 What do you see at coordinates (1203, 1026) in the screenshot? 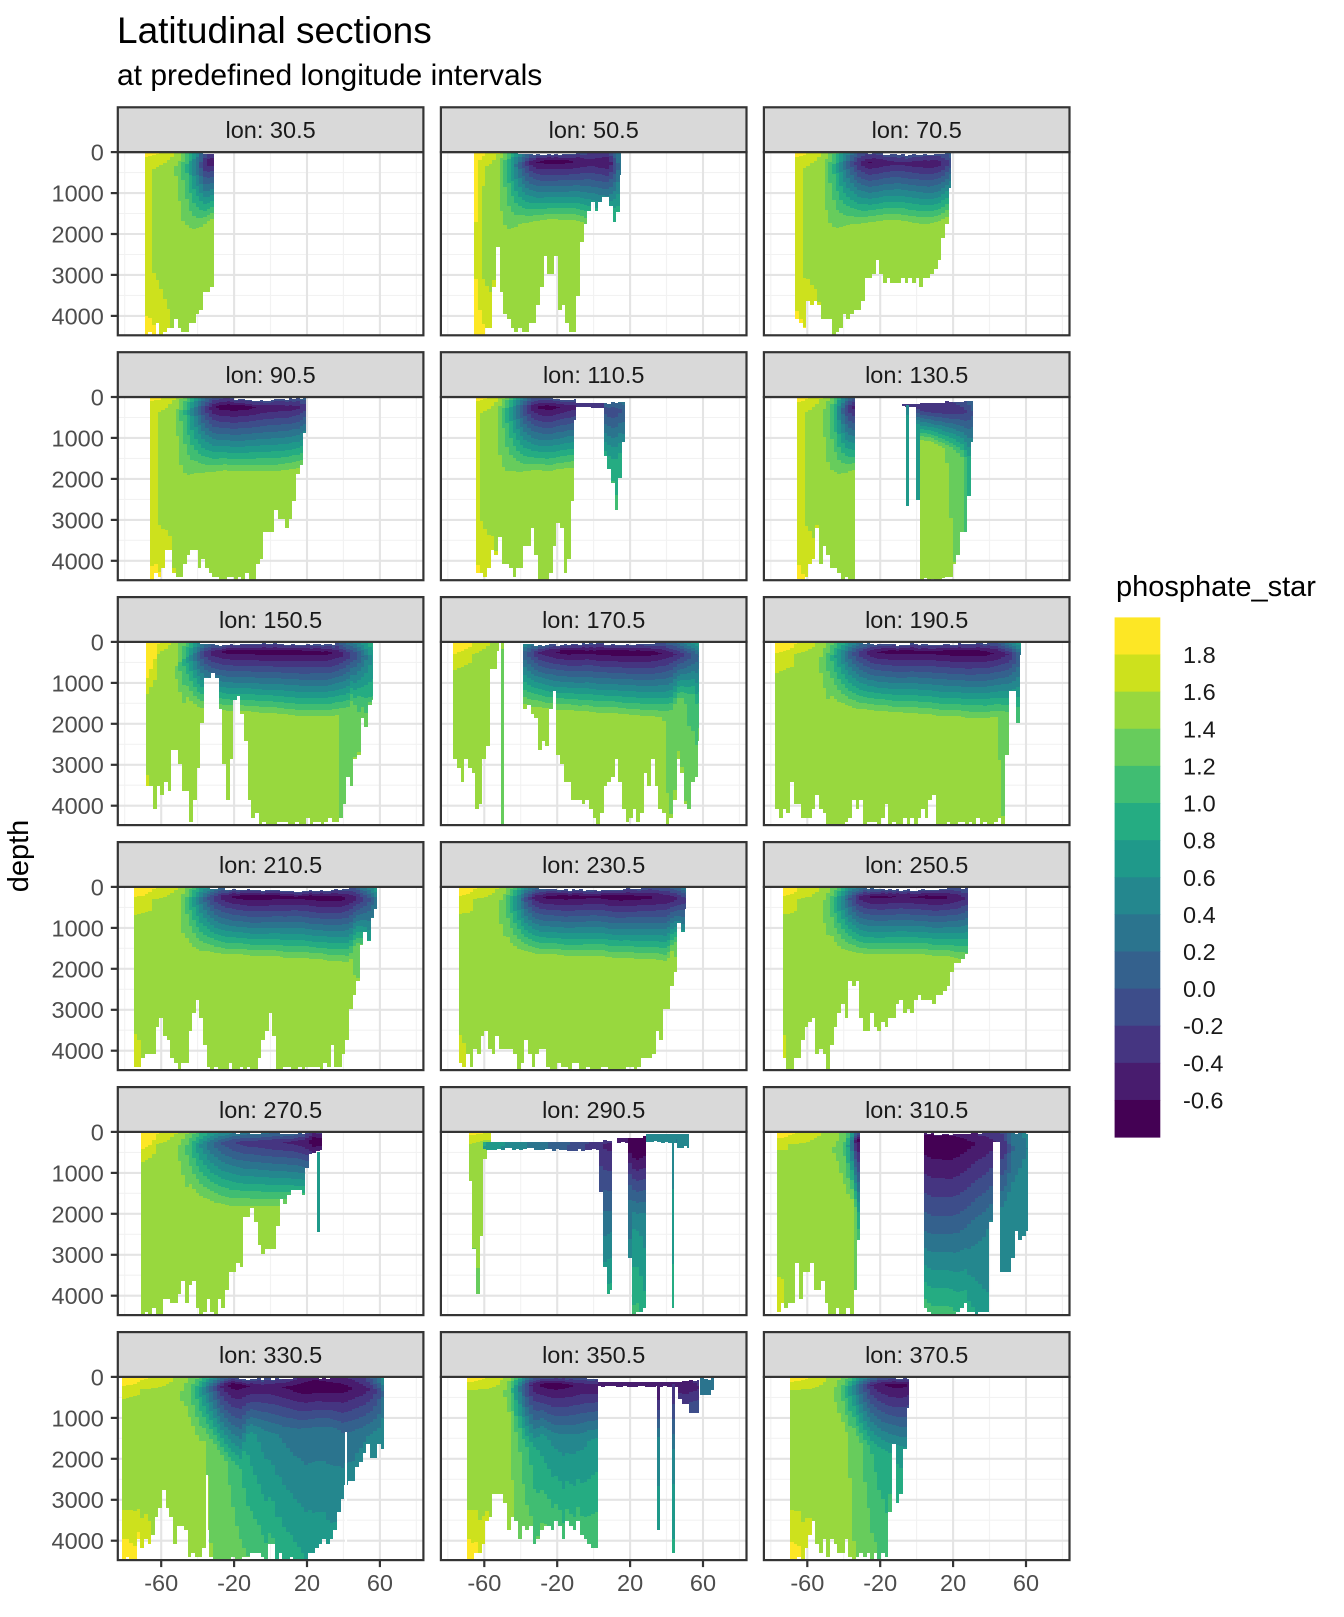
I see `svg-text: -0.2` at bounding box center [1203, 1026].